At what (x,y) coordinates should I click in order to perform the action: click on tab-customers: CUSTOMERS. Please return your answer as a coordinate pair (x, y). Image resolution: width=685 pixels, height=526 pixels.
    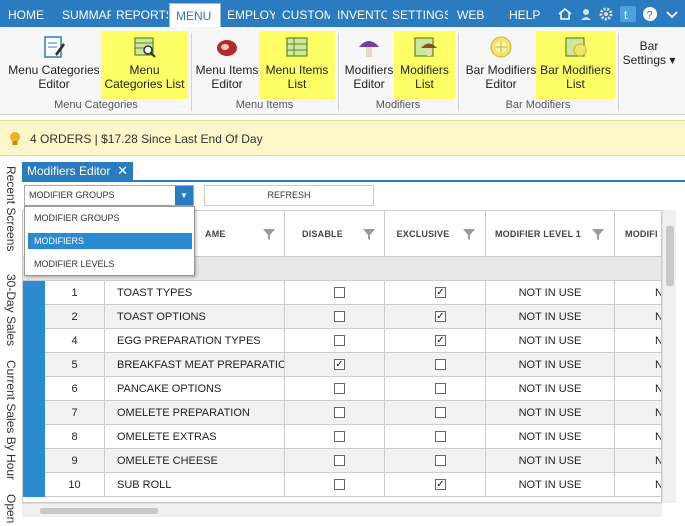
    Looking at the image, I should click on (306, 15).